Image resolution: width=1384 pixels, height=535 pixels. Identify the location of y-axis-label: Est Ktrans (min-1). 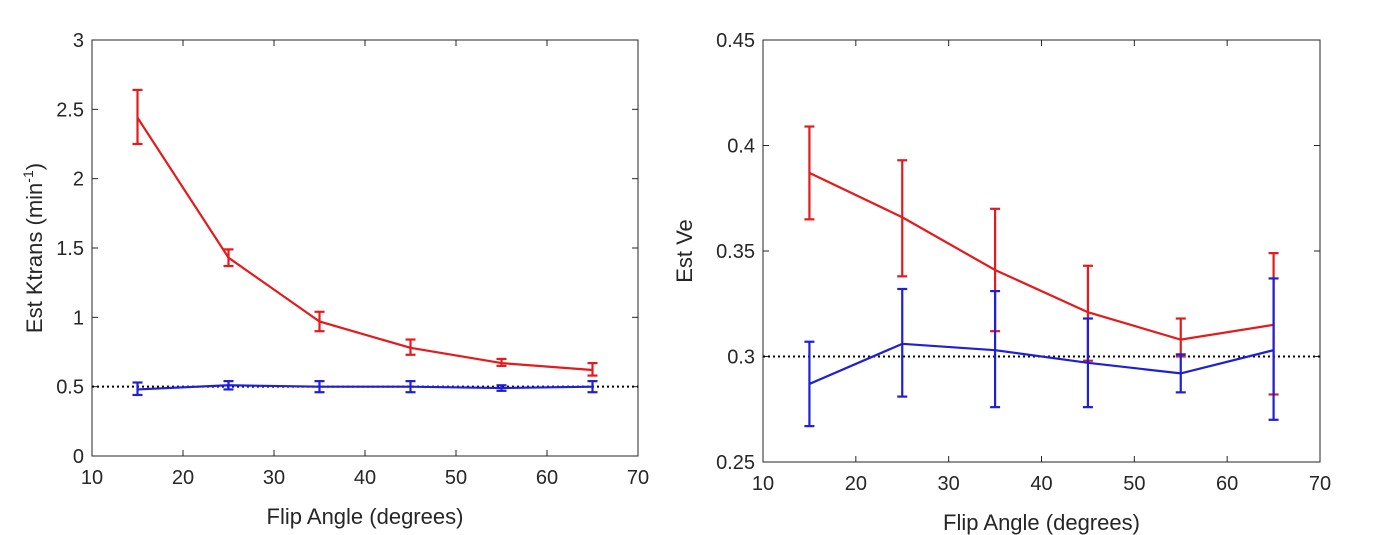
(33, 248).